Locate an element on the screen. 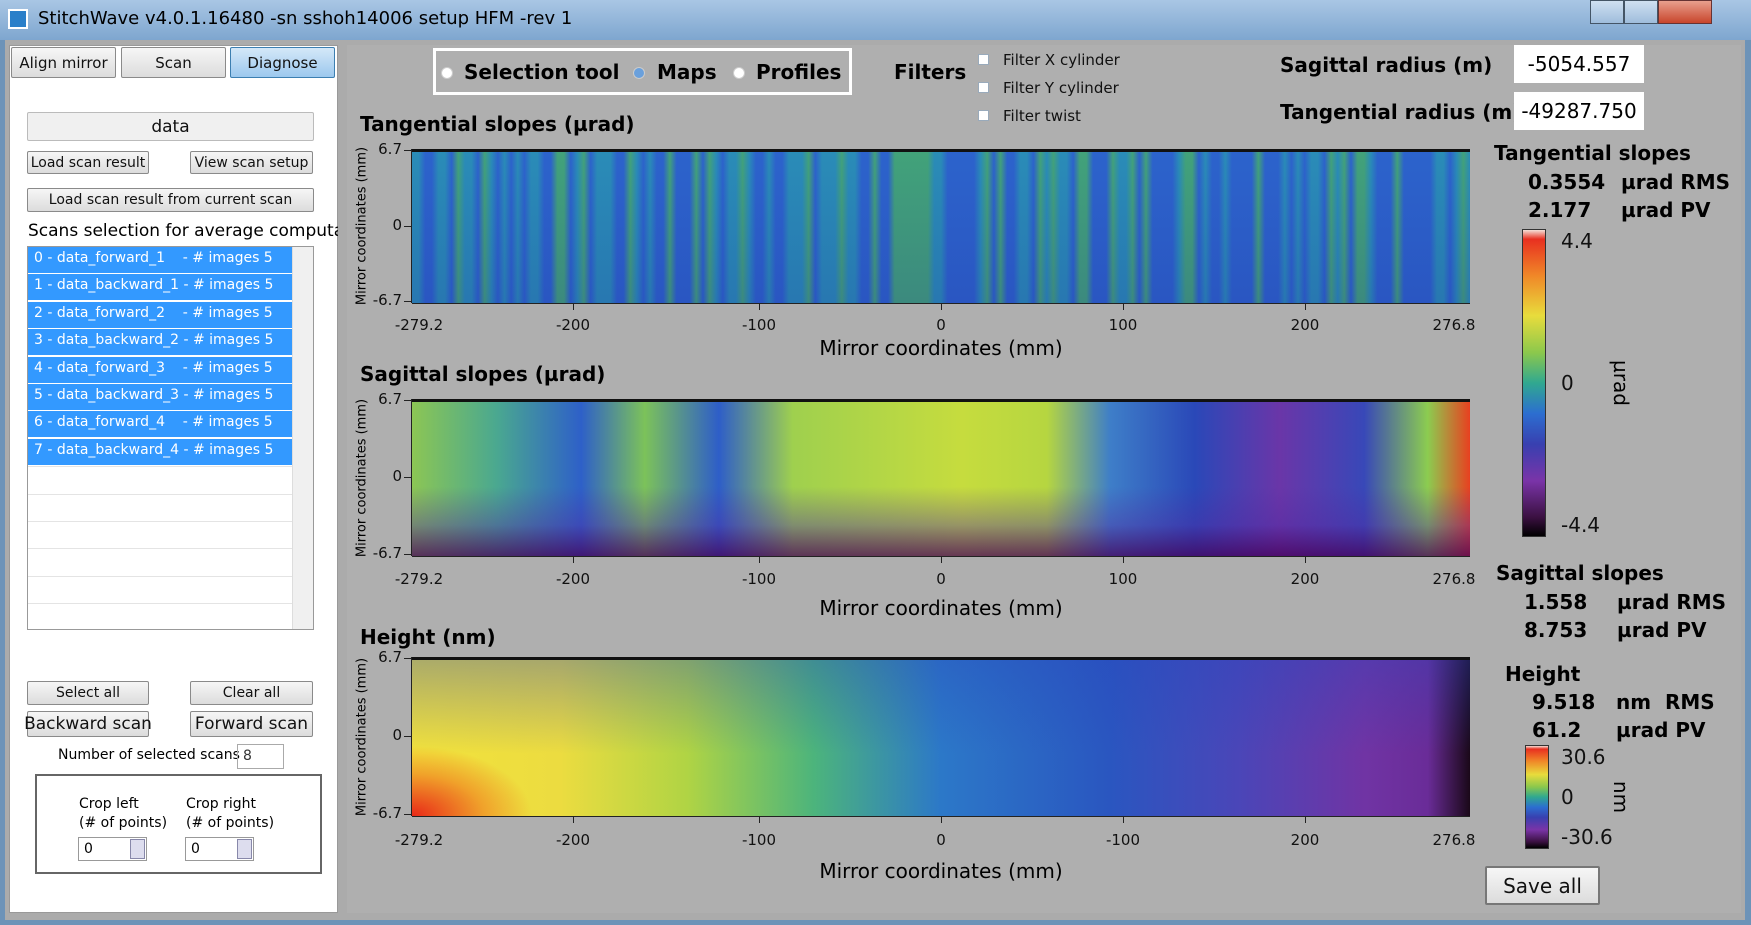 The image size is (1751, 925). stat-value: 8.753 is located at coordinates (1556, 630).